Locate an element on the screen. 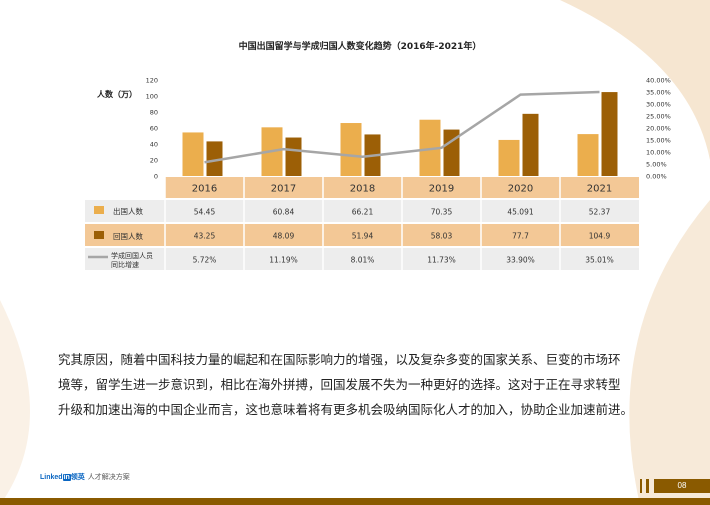 Image resolution: width=710 pixels, height=505 pixels. data-label: 77.7 is located at coordinates (520, 236).